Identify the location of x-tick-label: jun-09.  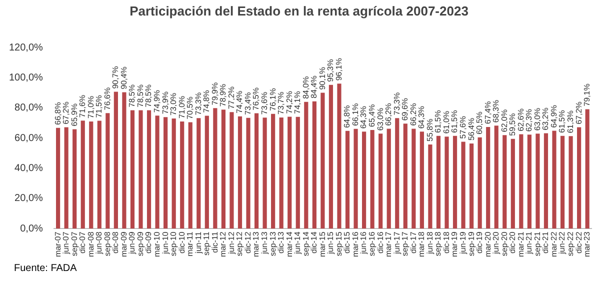
(132, 243).